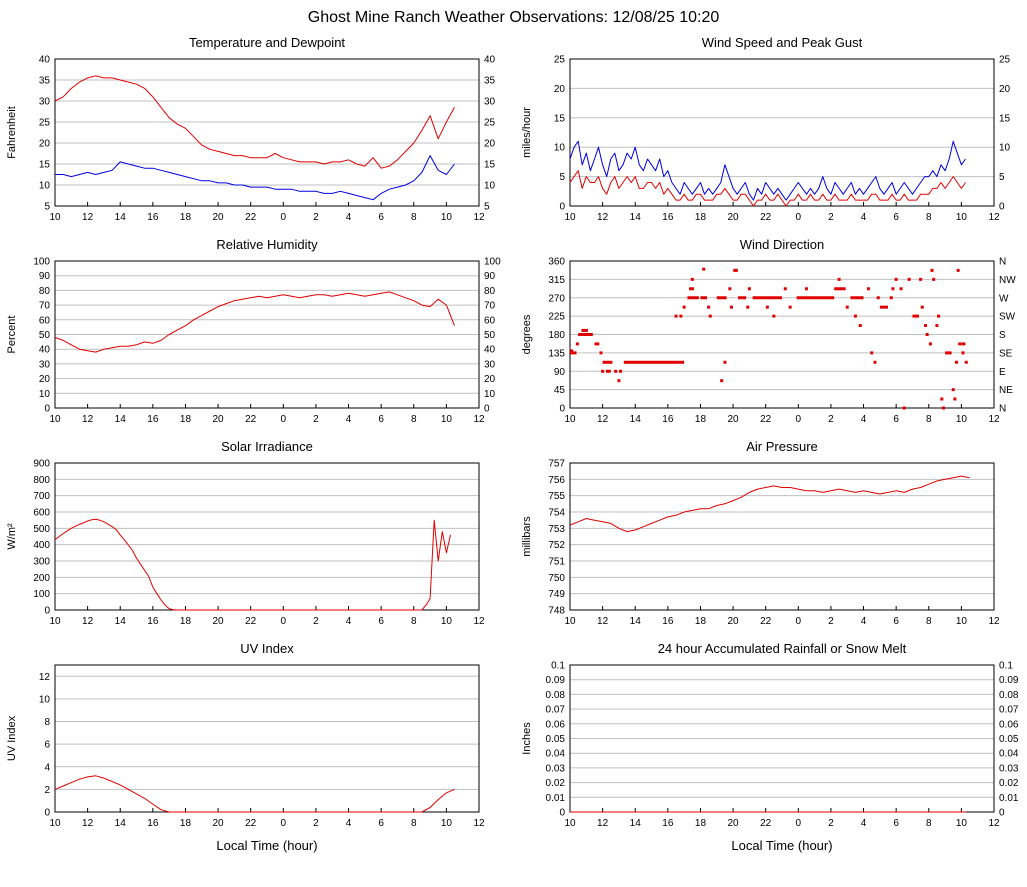  What do you see at coordinates (12, 536) in the screenshot?
I see `y-axis-label: W/m²` at bounding box center [12, 536].